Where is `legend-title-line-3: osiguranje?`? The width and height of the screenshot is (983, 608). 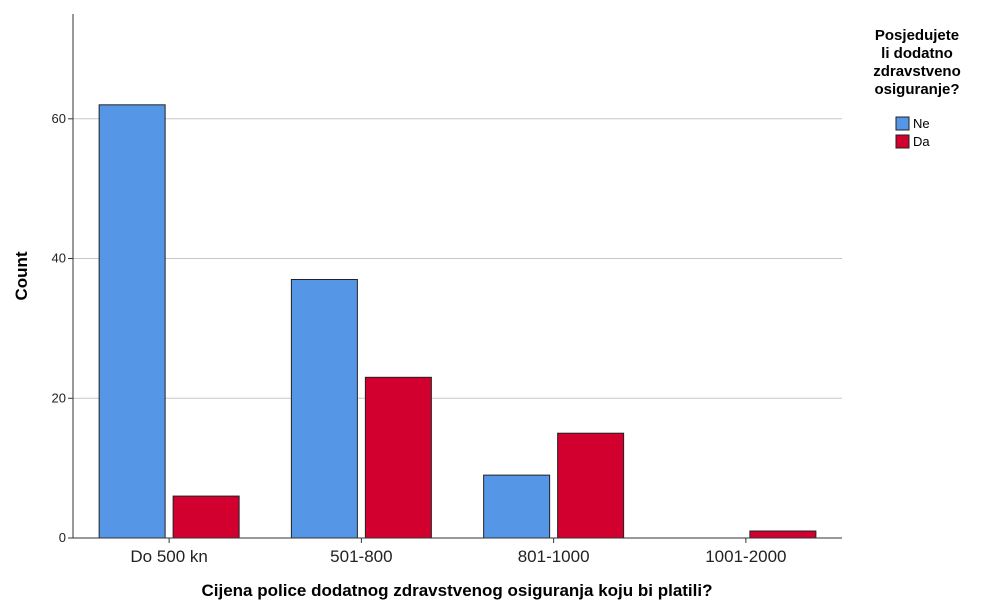
legend-title-line-3: osiguranje? is located at coordinates (916, 89).